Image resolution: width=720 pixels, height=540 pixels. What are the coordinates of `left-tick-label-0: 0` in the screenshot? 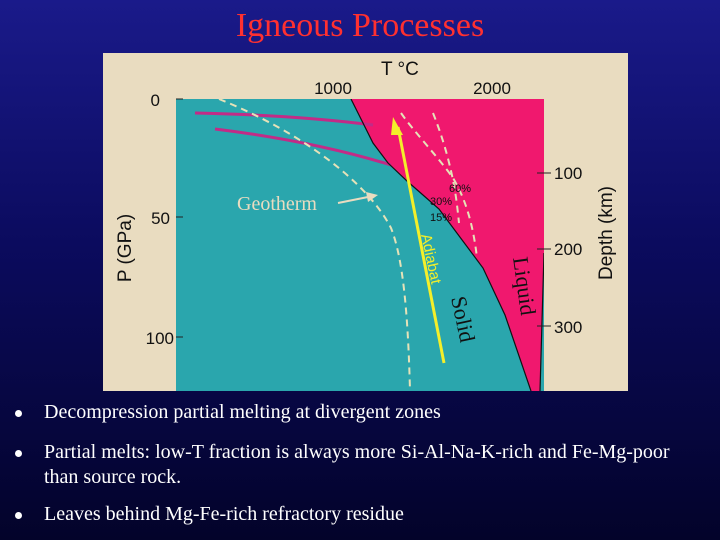 It's located at (155, 100).